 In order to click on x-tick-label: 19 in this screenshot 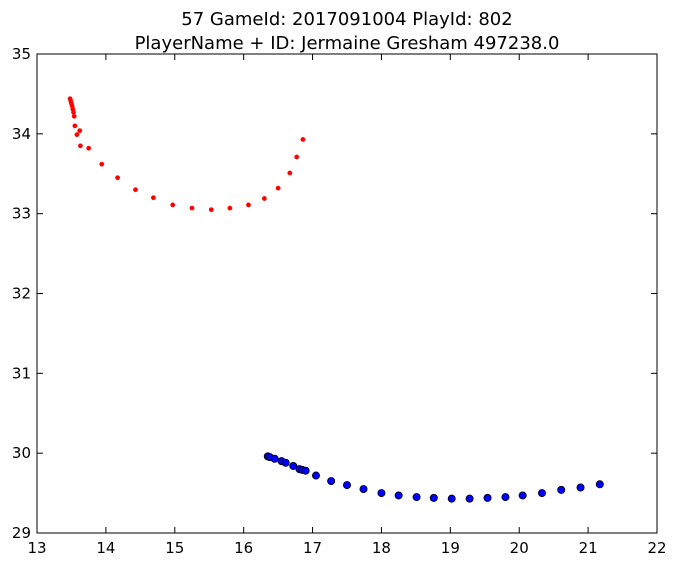, I will do `click(450, 548)`.